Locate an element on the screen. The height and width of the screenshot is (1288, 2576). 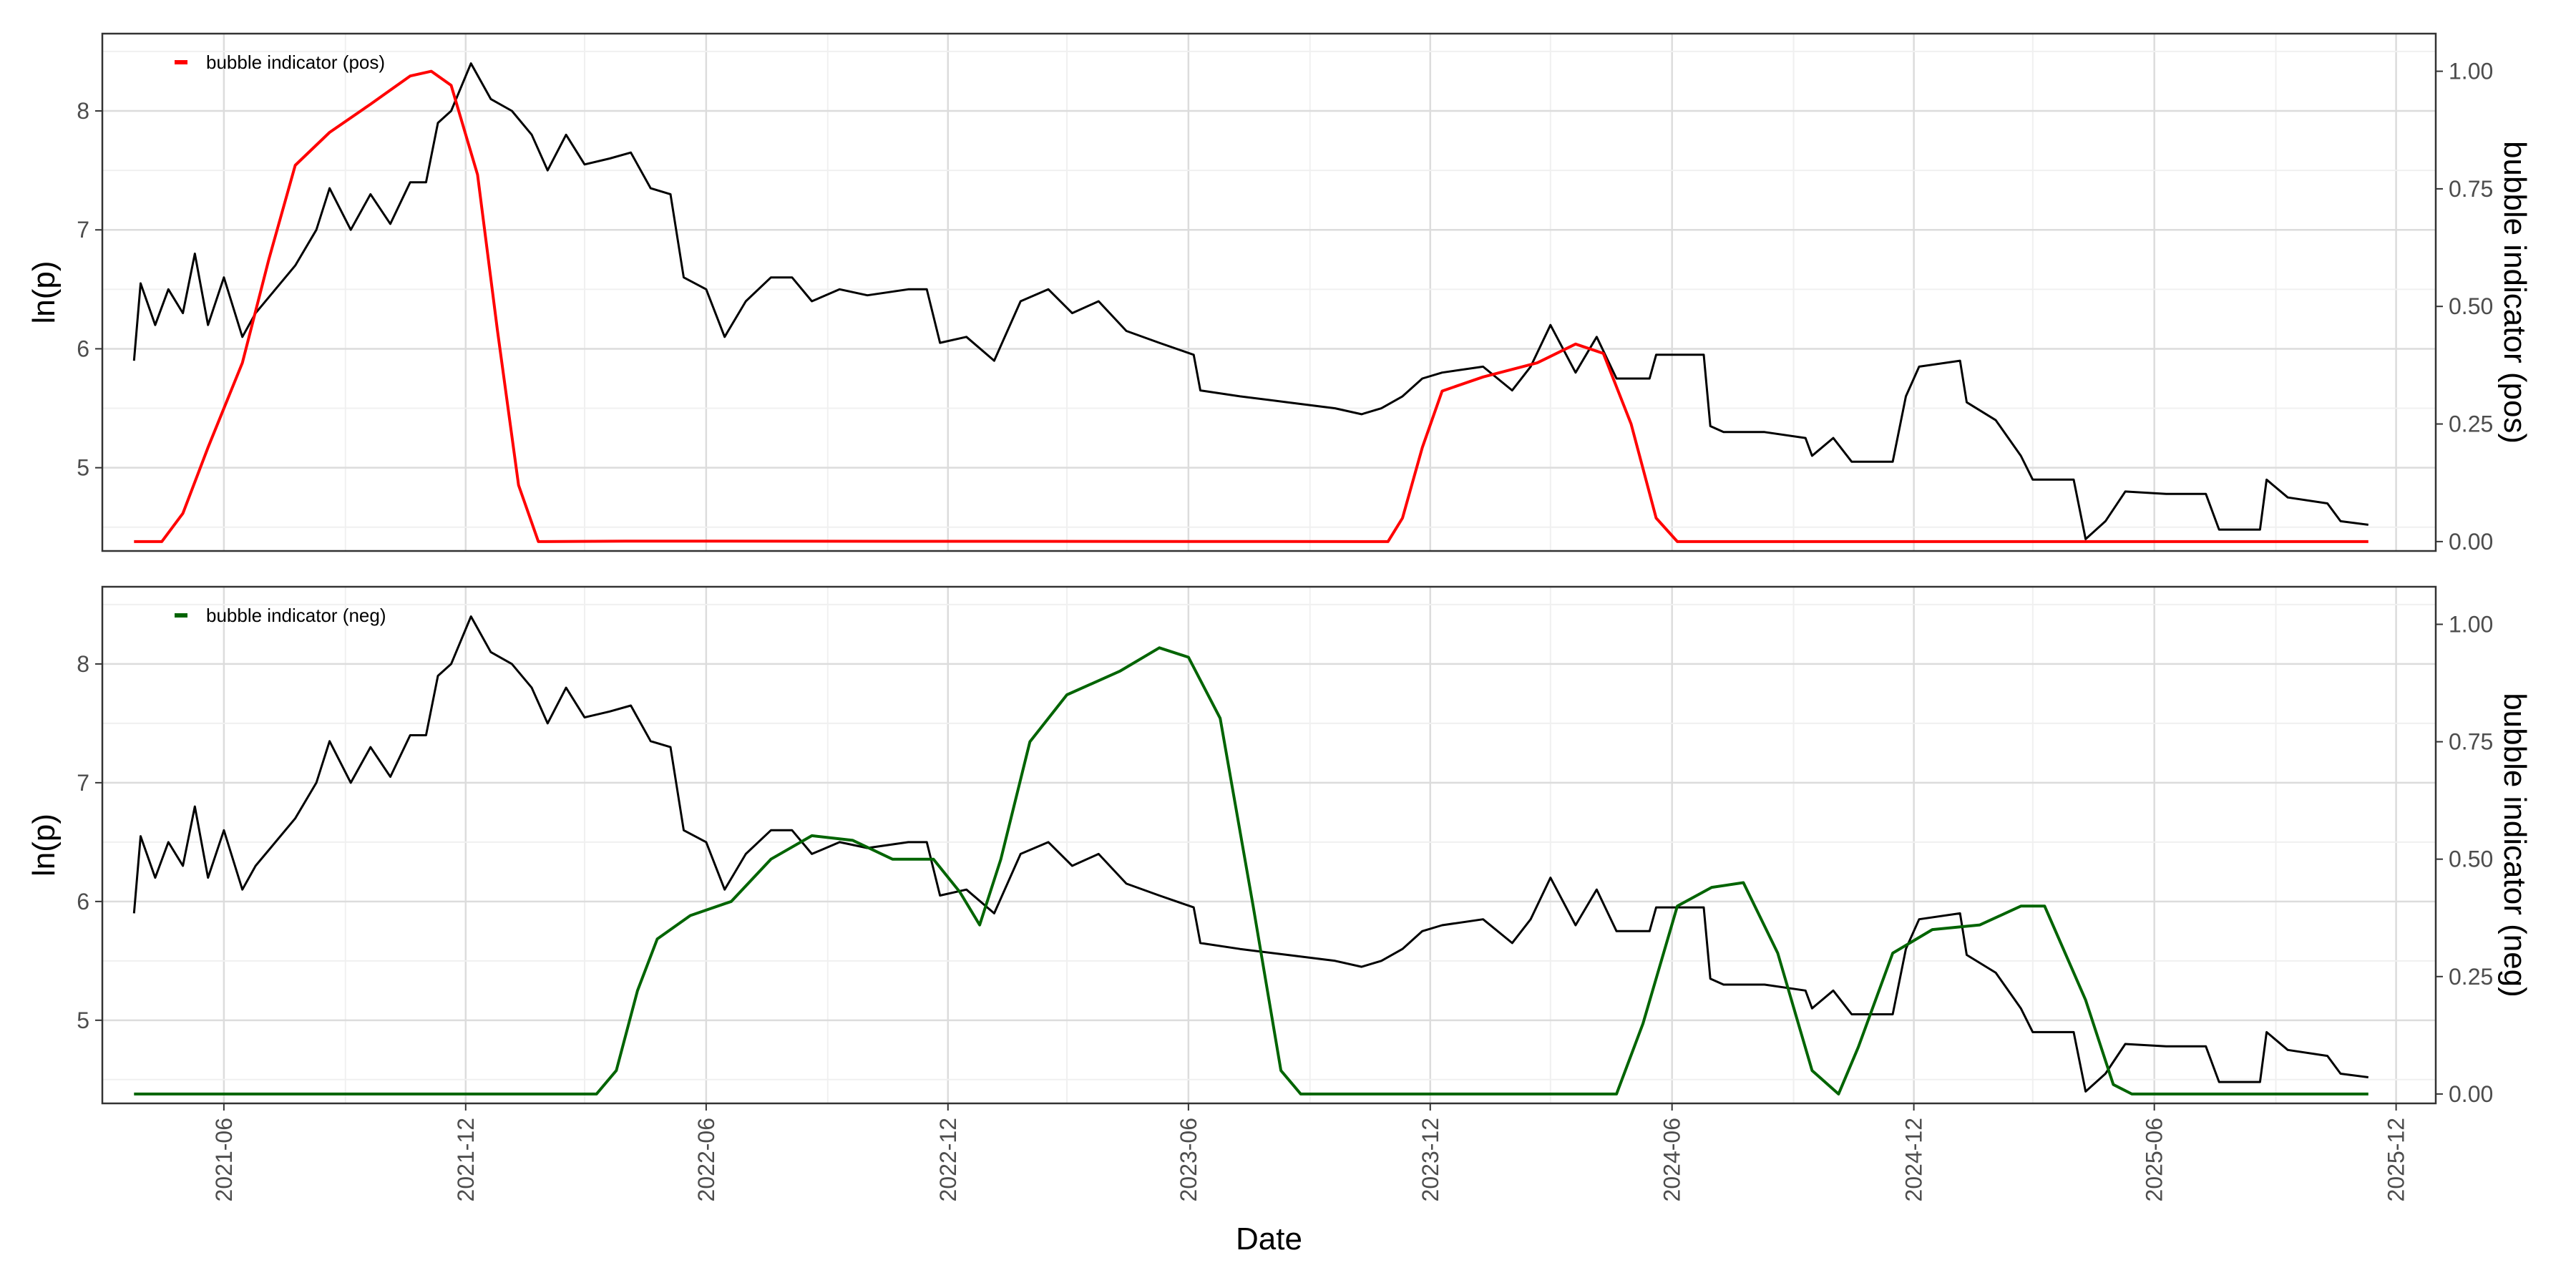
legend-label: bubble indicator (pos) is located at coordinates (295, 62).